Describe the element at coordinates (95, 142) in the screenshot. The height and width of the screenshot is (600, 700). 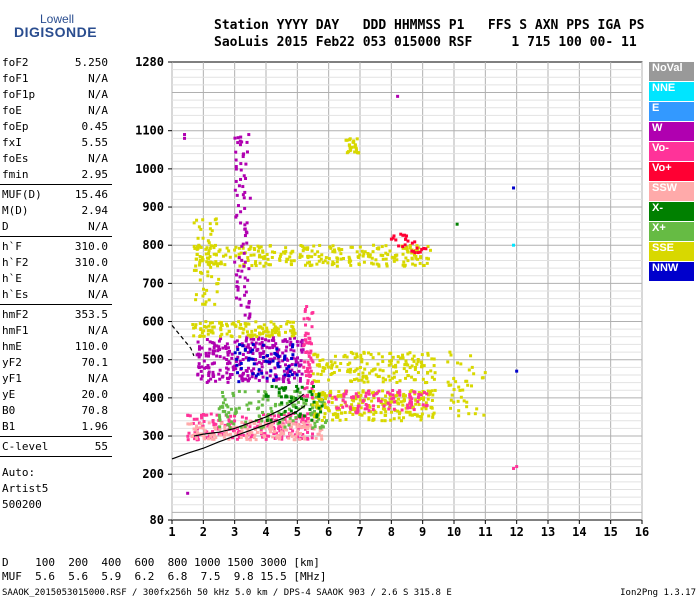
I see `param-value: 5.55` at that location.